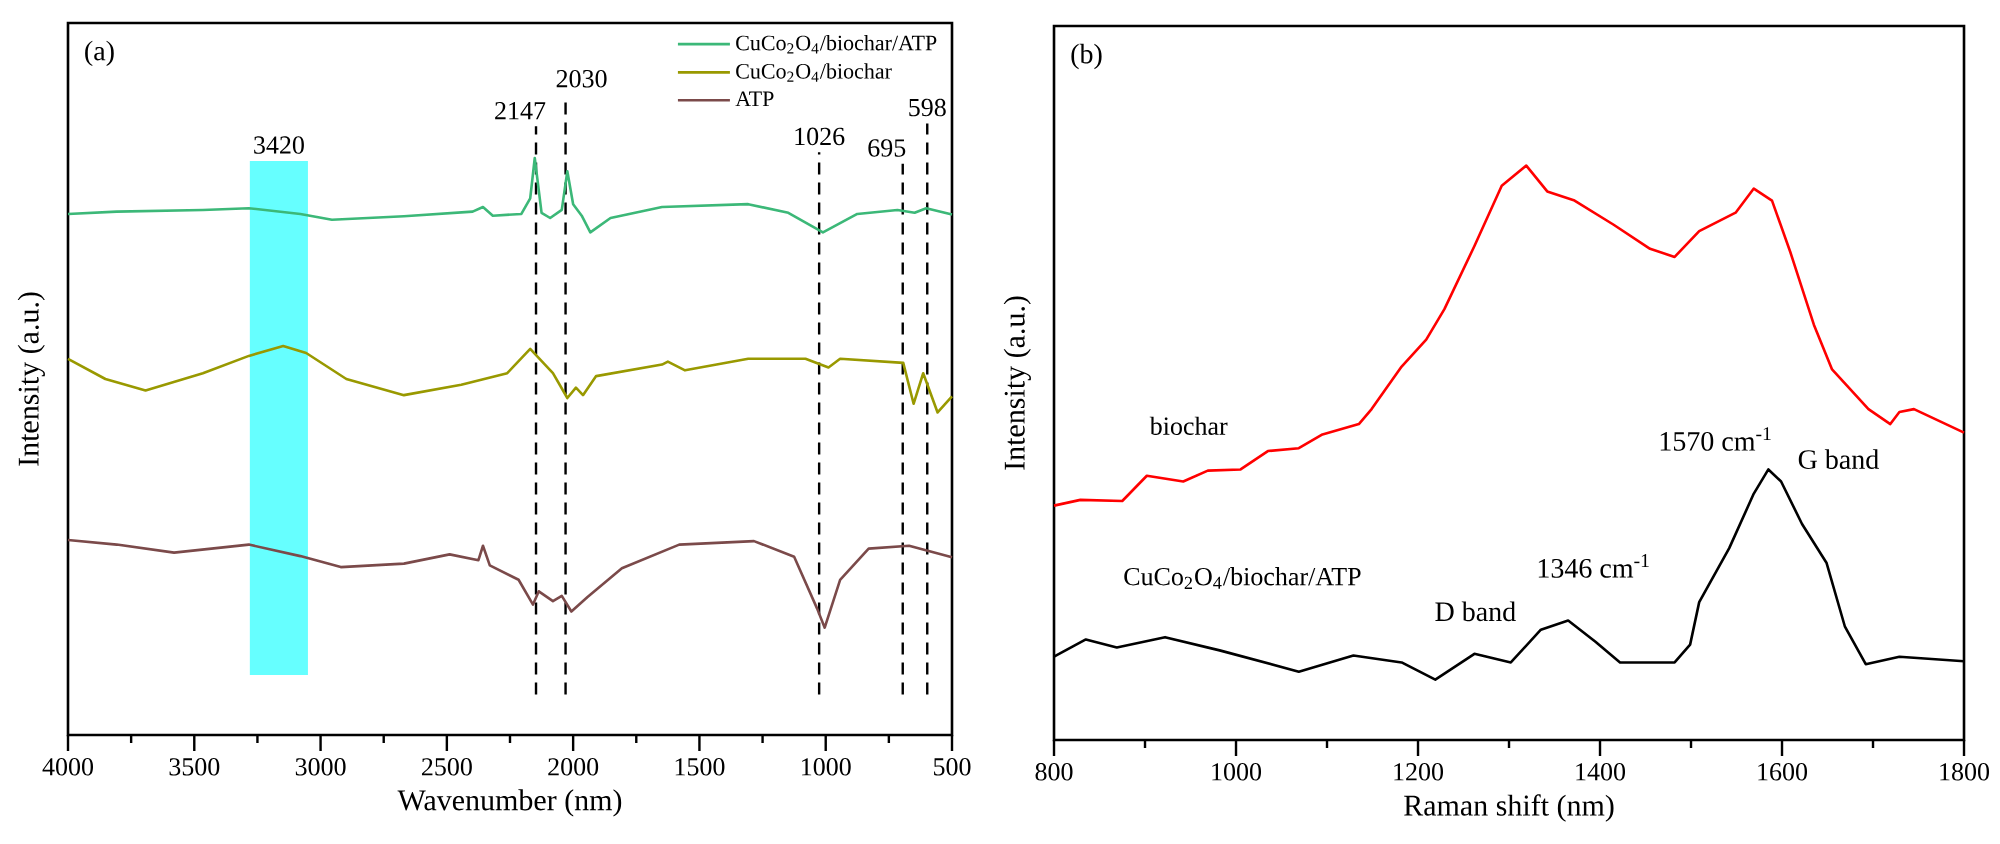  What do you see at coordinates (1965, 772) in the screenshot?
I see `x-tick-label: 1800` at bounding box center [1965, 772].